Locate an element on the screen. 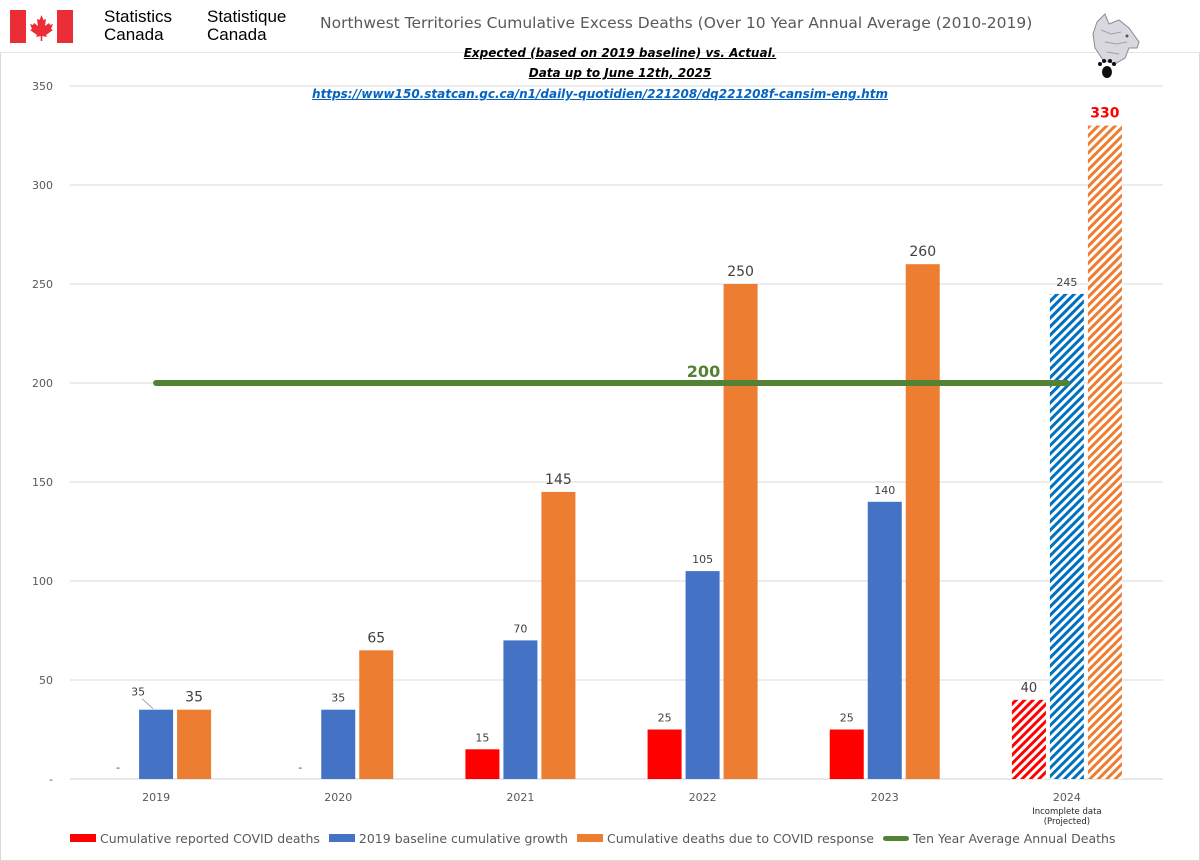  canada-flag-icon is located at coordinates (41, 26).